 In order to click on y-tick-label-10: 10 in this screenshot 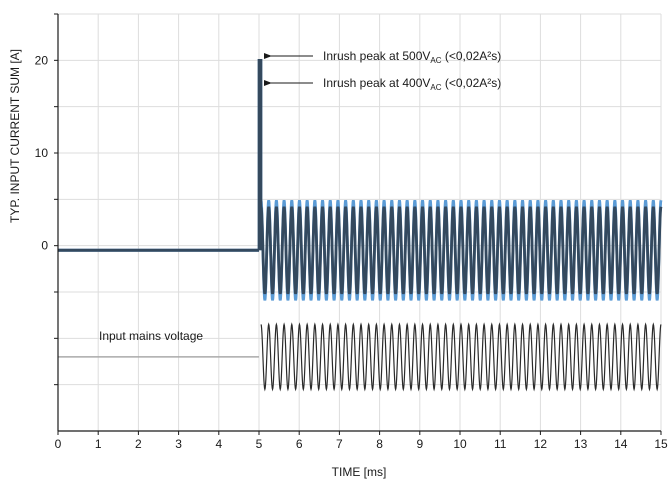, I will do `click(42, 153)`.